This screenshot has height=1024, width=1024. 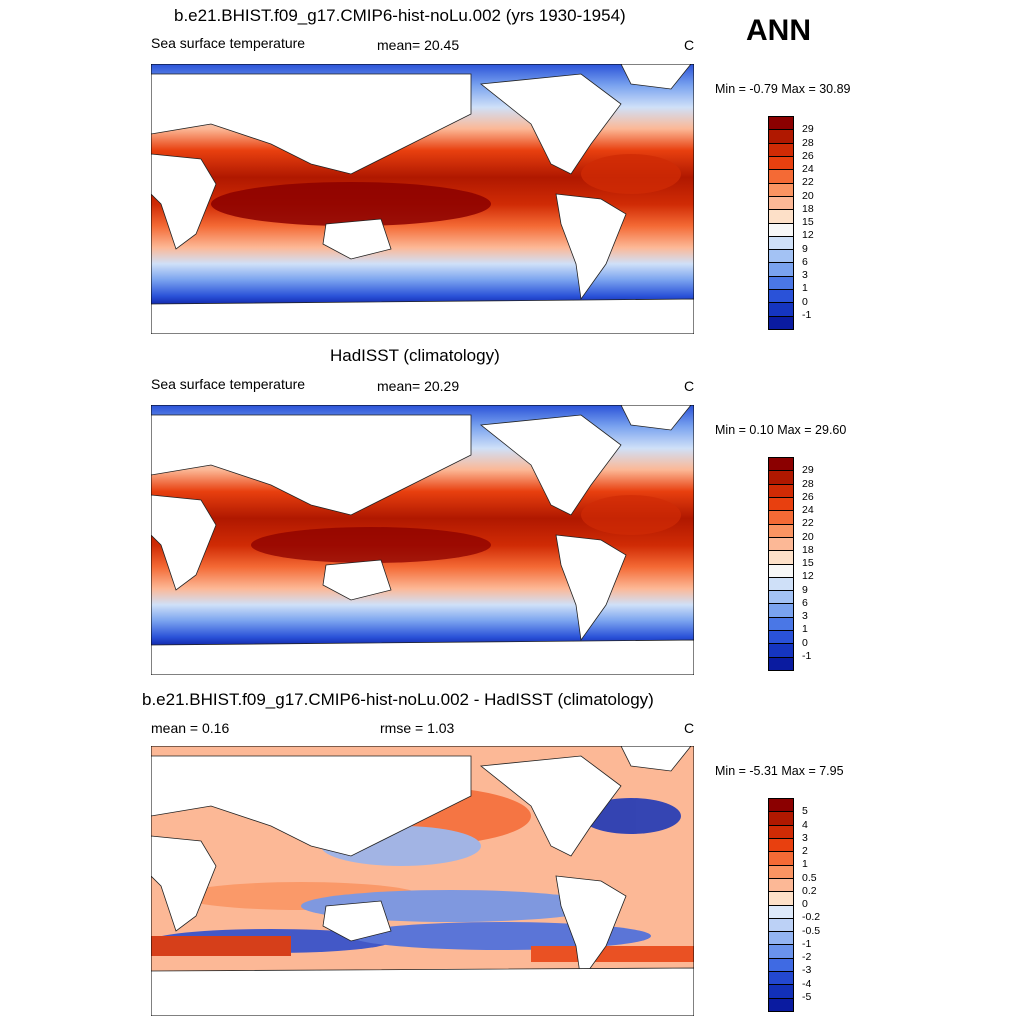 What do you see at coordinates (809, 890) in the screenshot?
I see `colorbar-label: 0.2` at bounding box center [809, 890].